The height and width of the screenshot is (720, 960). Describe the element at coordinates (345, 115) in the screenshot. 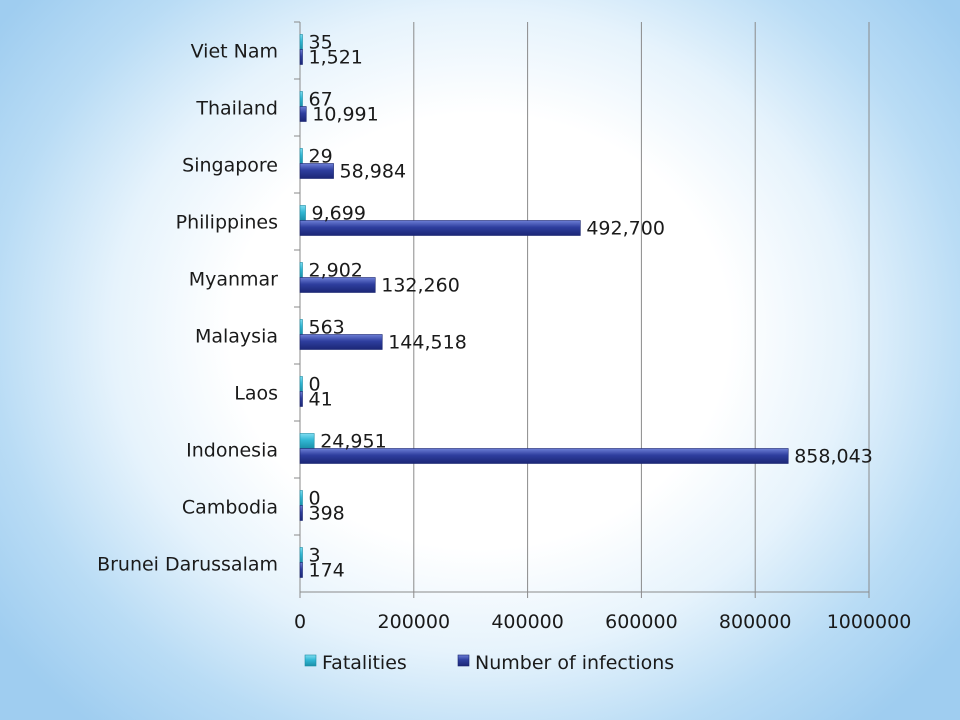

I see `infections-data-label: 10,991` at that location.